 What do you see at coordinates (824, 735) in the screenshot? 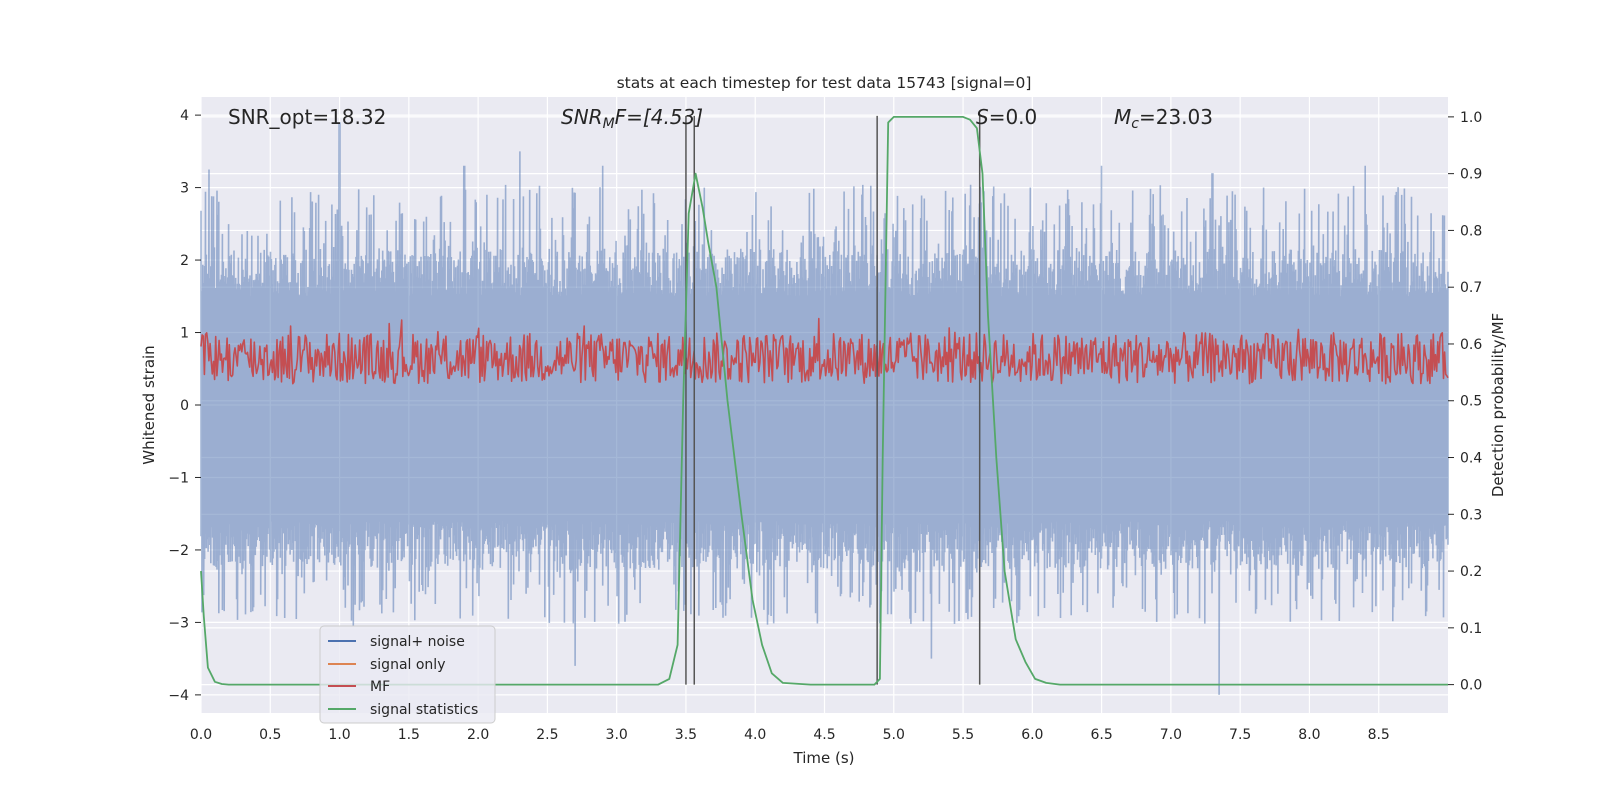
I see `x-tick-label: 4.5` at bounding box center [824, 735].